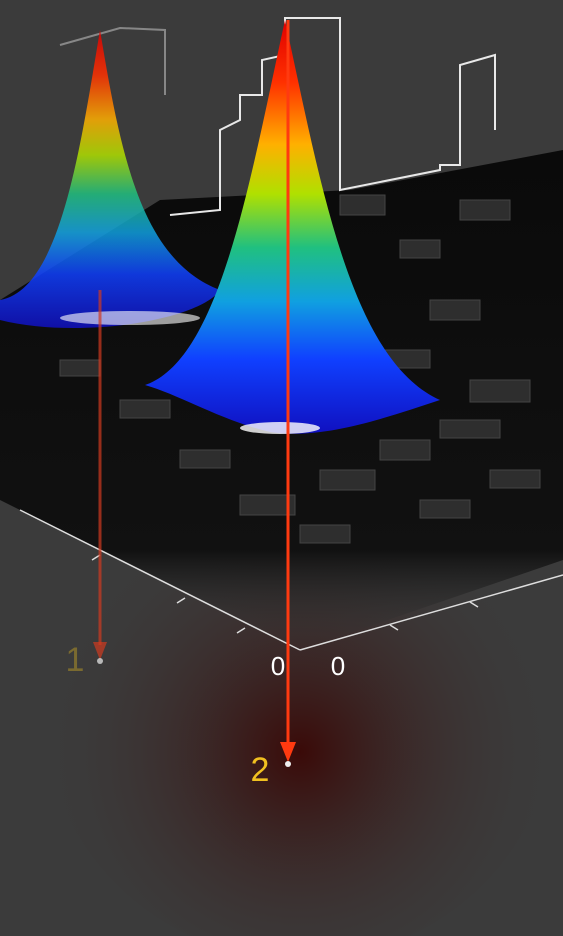 The image size is (563, 936). Describe the element at coordinates (110, 179) in the screenshot. I see `peak-surface` at that location.